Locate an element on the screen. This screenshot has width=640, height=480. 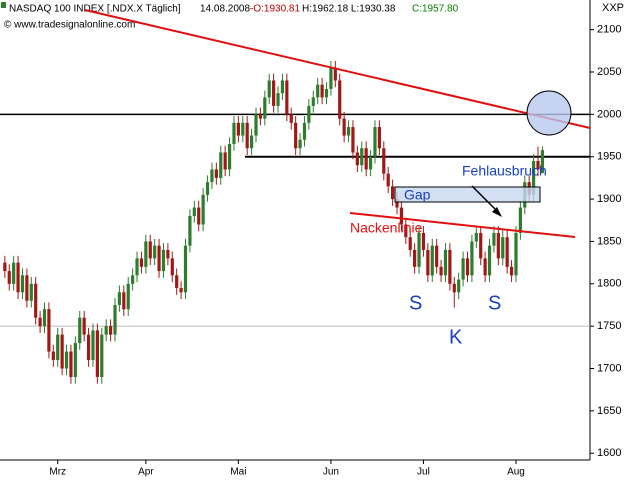
x-tick-label: Jun is located at coordinates (331, 472).